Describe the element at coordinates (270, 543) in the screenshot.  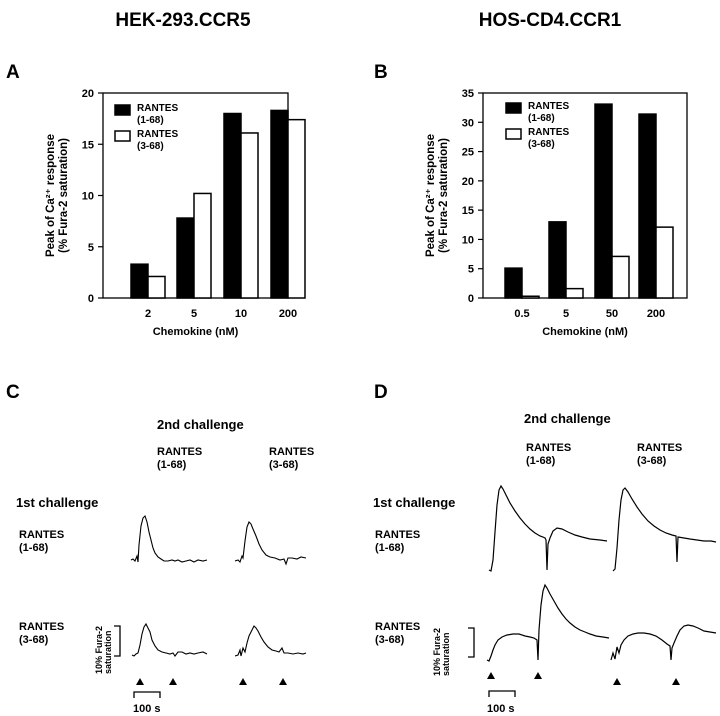
I see `trace-c-r2-c1` at that location.